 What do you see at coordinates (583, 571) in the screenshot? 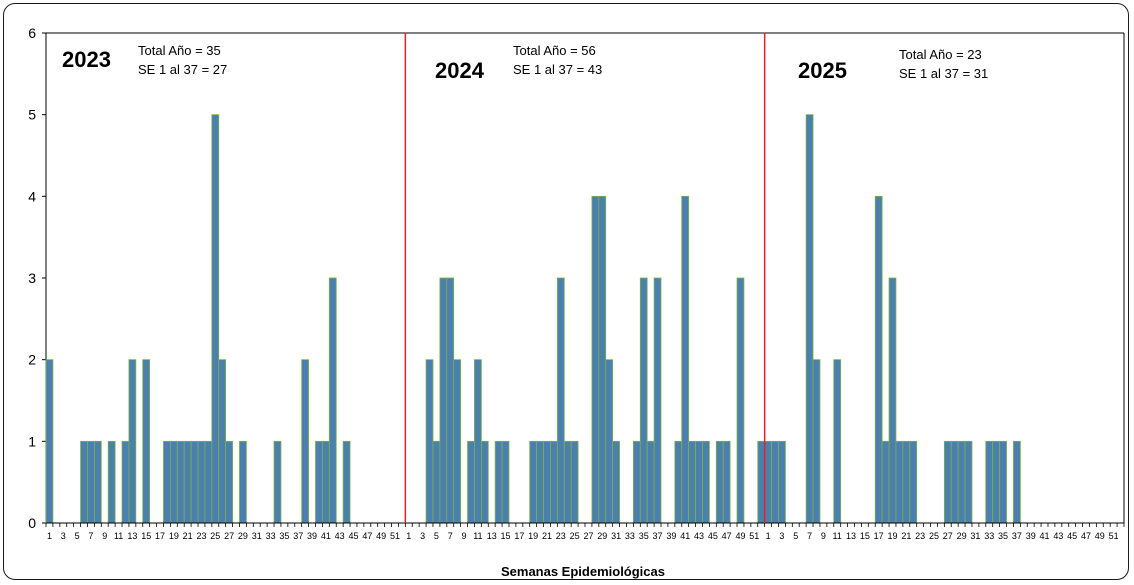
I see `x-axis-title: Semanas Epidemiológicas` at bounding box center [583, 571].